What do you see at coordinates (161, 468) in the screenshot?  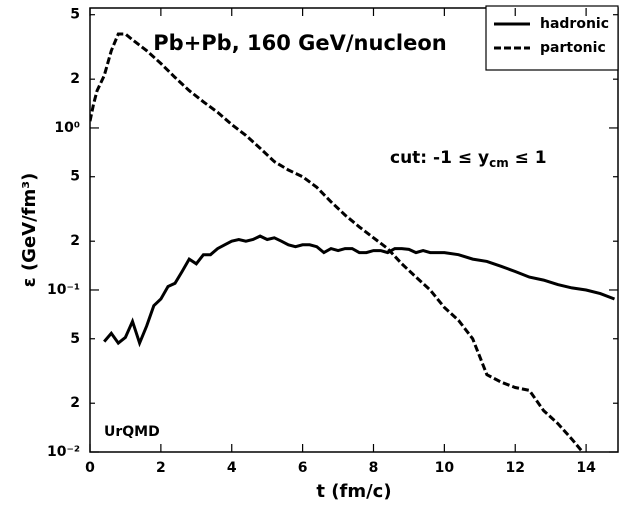 I see `x-tick-label: 2` at bounding box center [161, 468].